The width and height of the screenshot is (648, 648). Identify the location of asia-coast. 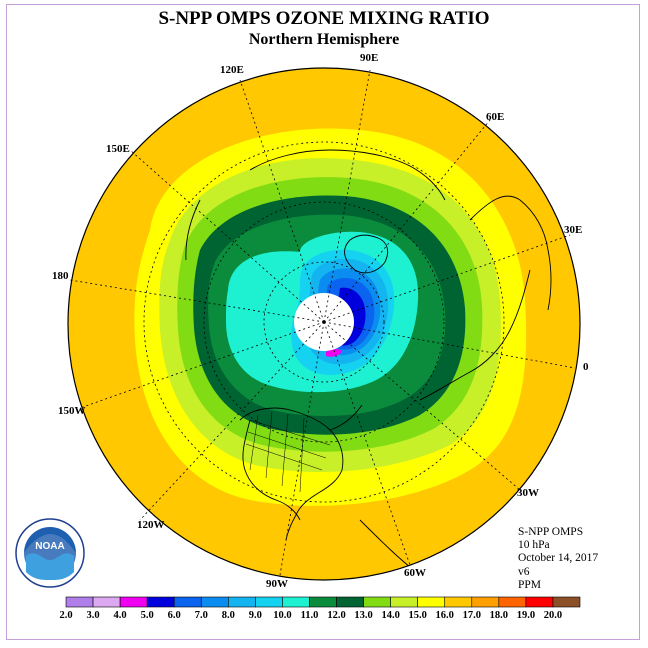
(347, 175).